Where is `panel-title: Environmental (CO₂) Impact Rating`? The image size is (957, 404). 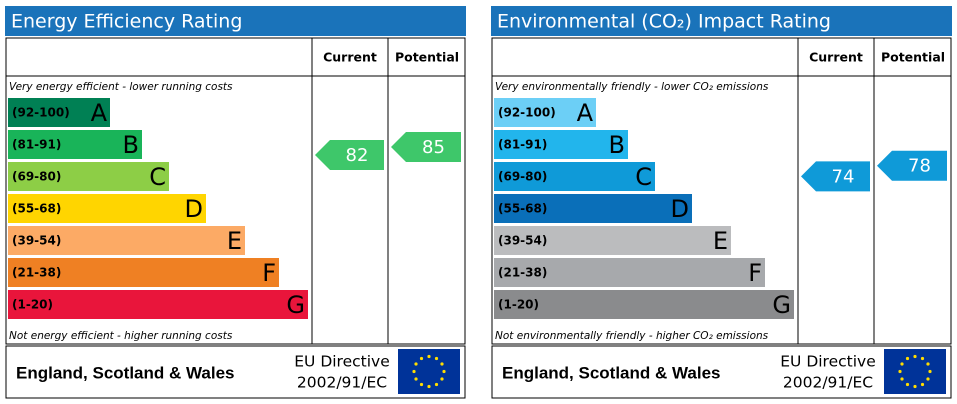
panel-title: Environmental (CO₂) Impact Rating is located at coordinates (664, 22).